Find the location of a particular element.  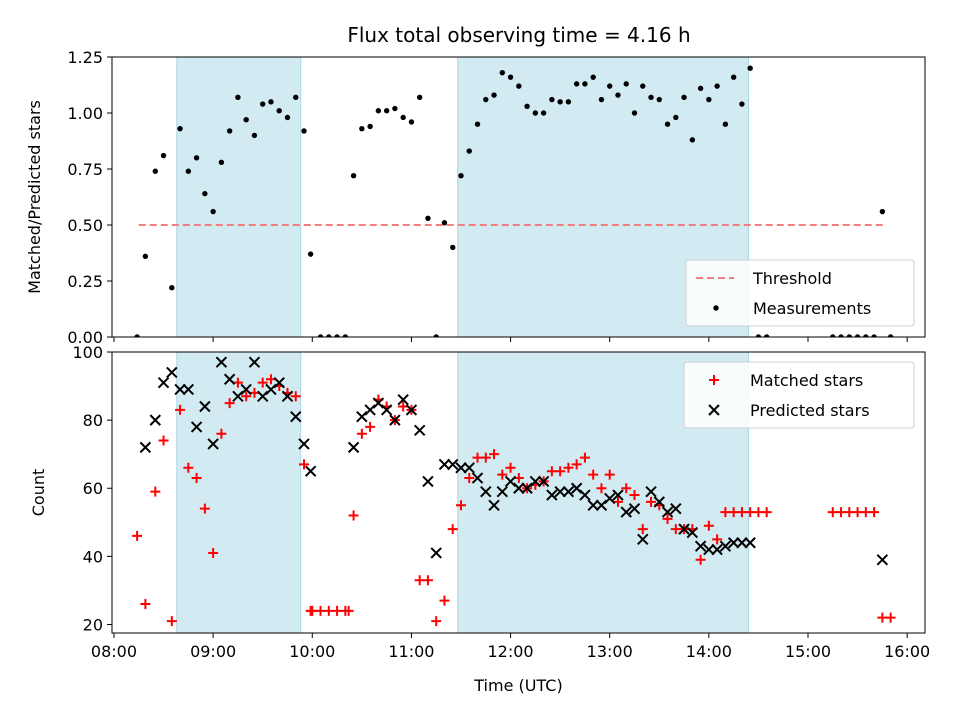

x-tick-label: 08:00 is located at coordinates (114, 651).